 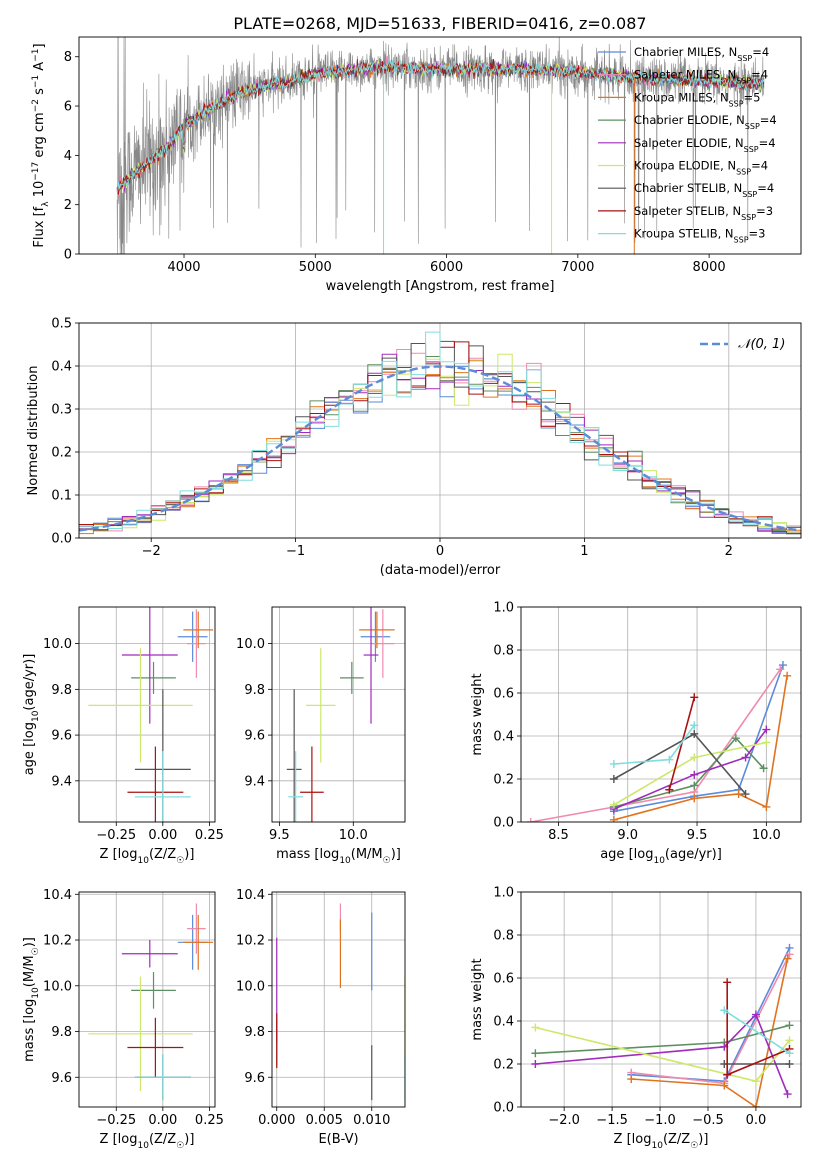 What do you see at coordinates (371, 1120) in the screenshot?
I see `x-tick-label: 0.010` at bounding box center [371, 1120].